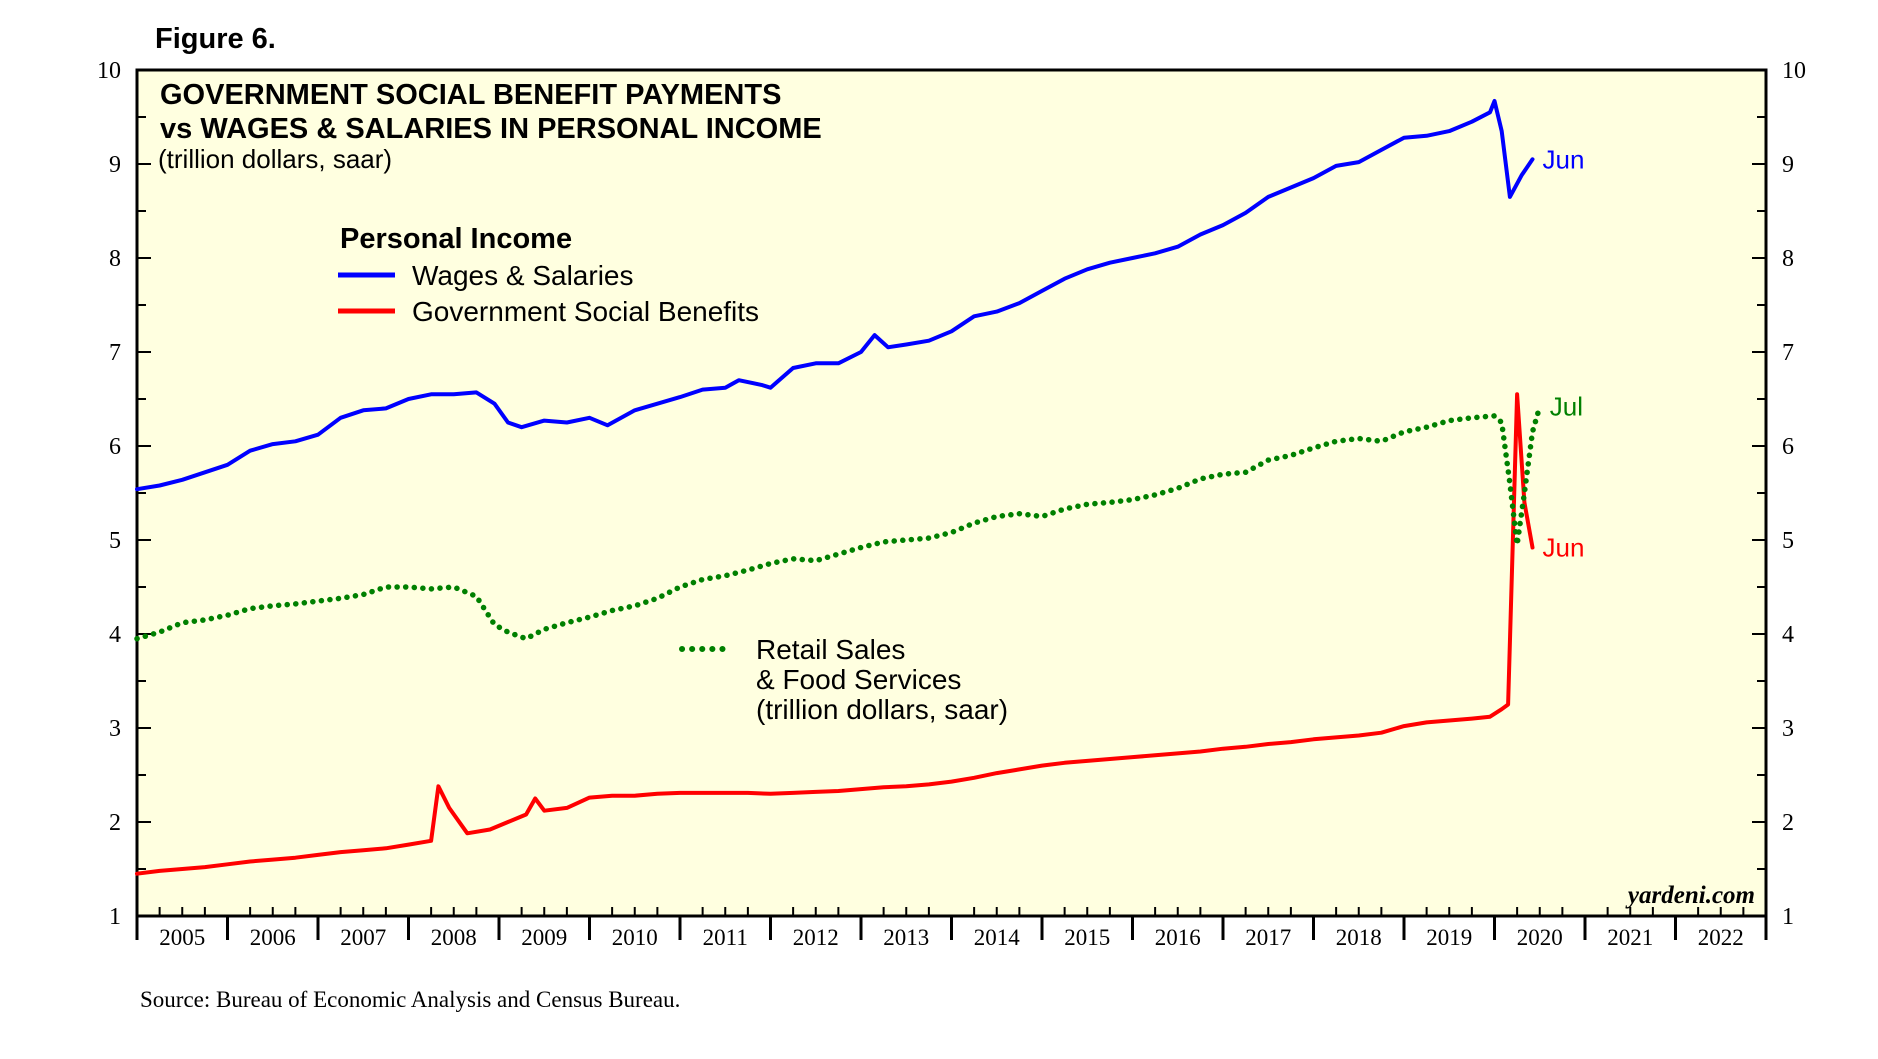 This screenshot has height=1059, width=1878. Describe the element at coordinates (1449, 937) in the screenshot. I see `x-tick-label: 2019` at that location.